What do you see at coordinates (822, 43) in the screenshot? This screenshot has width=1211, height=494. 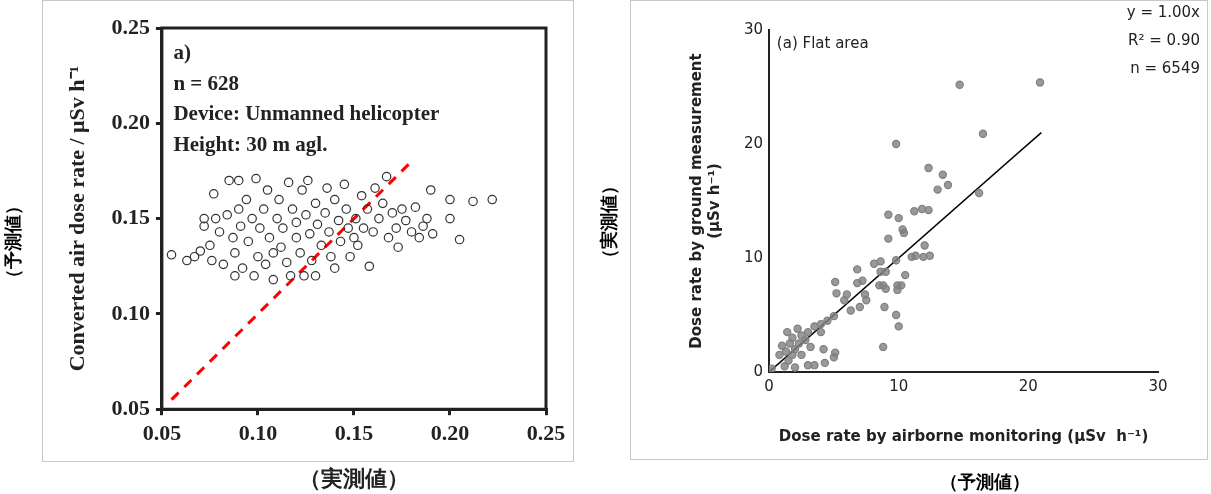 I see `annotation: (a) Flat area` at bounding box center [822, 43].